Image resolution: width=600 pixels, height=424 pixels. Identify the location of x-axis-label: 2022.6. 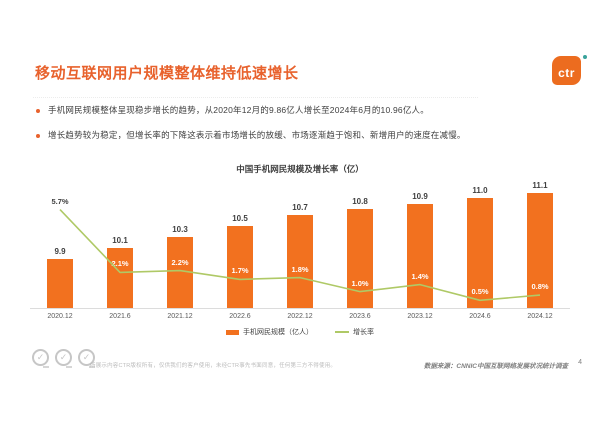
(240, 316).